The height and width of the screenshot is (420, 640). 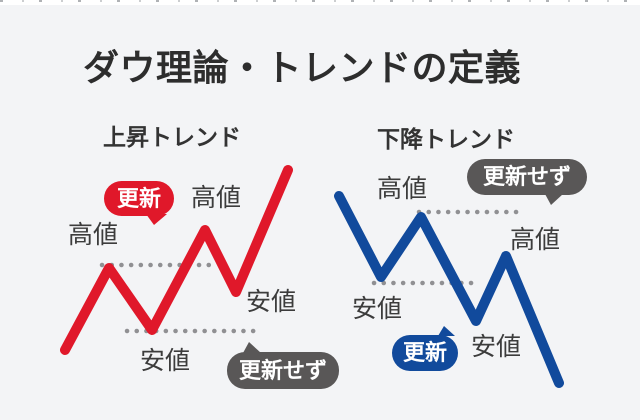 I want to click on downtrend-update-badge: 更新, so click(x=425, y=348).